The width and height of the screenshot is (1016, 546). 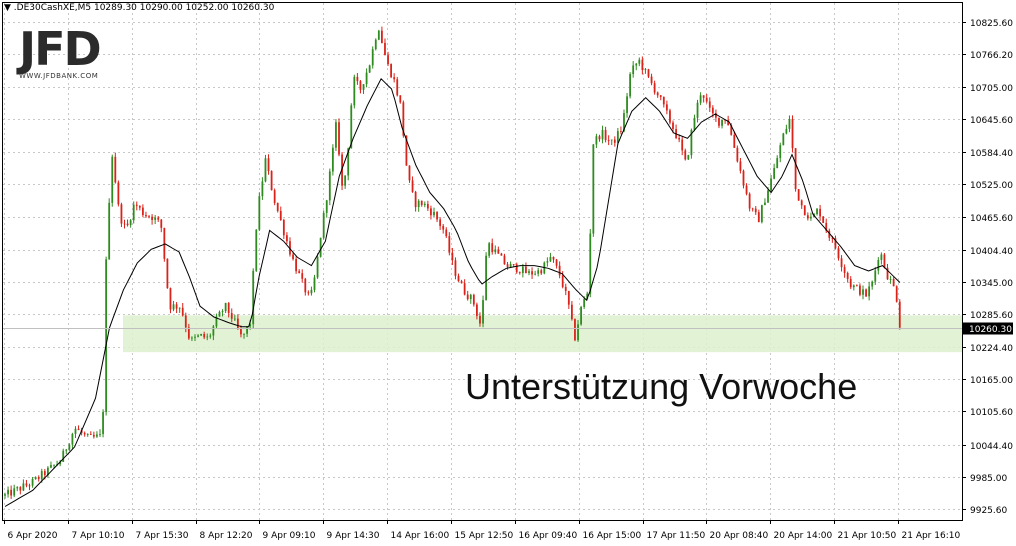 What do you see at coordinates (289, 536) in the screenshot?
I see `x-tick-label: 9 Apr 09:10` at bounding box center [289, 536].